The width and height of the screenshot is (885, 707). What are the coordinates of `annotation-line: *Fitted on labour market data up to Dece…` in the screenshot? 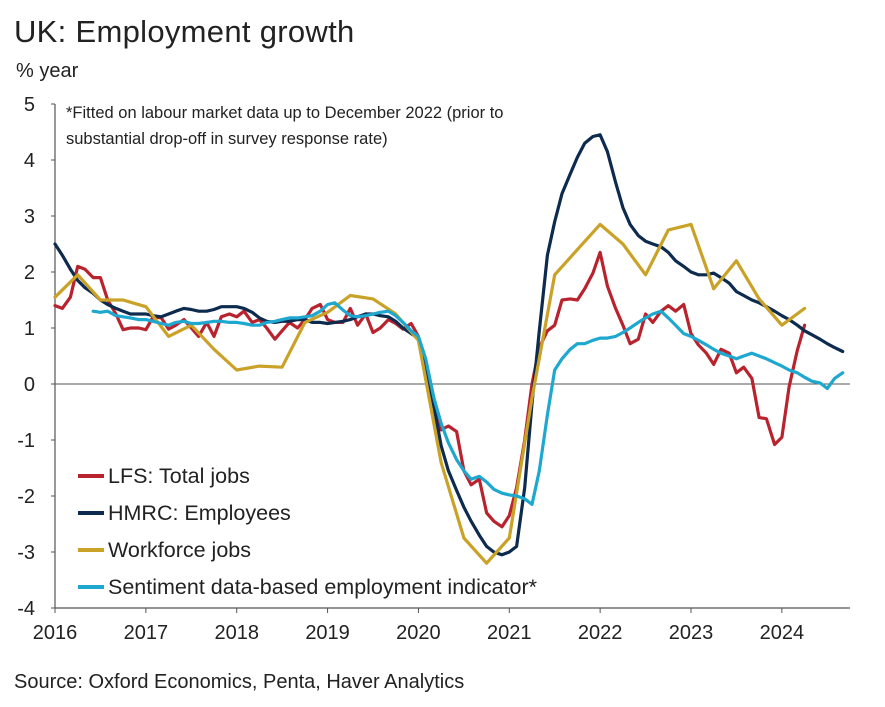 It's located at (284, 113).